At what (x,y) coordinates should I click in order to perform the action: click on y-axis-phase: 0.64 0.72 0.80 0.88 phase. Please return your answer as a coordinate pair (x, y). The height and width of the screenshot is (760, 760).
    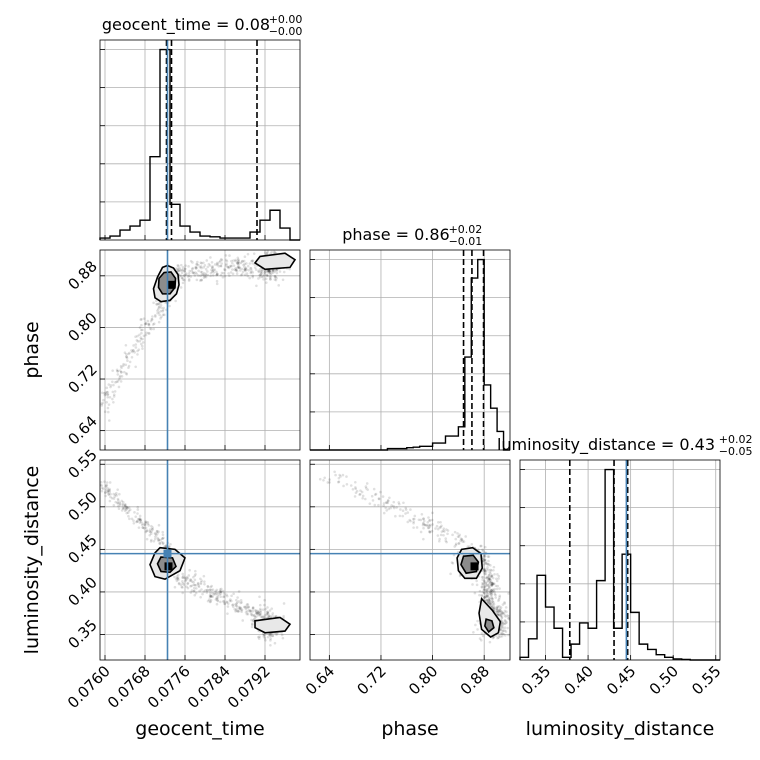
    Looking at the image, I should click on (61, 352).